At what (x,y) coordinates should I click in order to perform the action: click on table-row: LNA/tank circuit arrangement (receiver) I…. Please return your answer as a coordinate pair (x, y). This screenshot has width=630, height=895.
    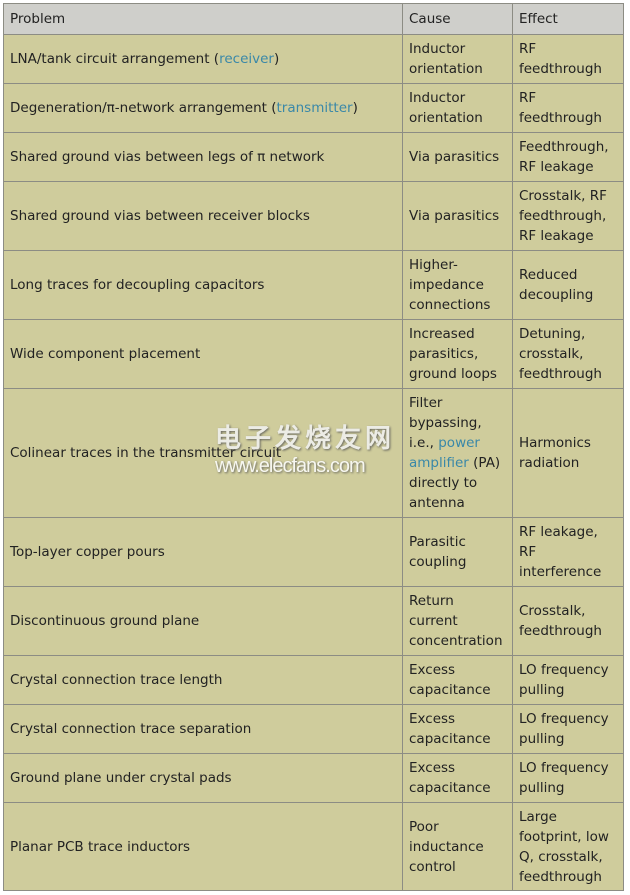
    Looking at the image, I should click on (313, 59).